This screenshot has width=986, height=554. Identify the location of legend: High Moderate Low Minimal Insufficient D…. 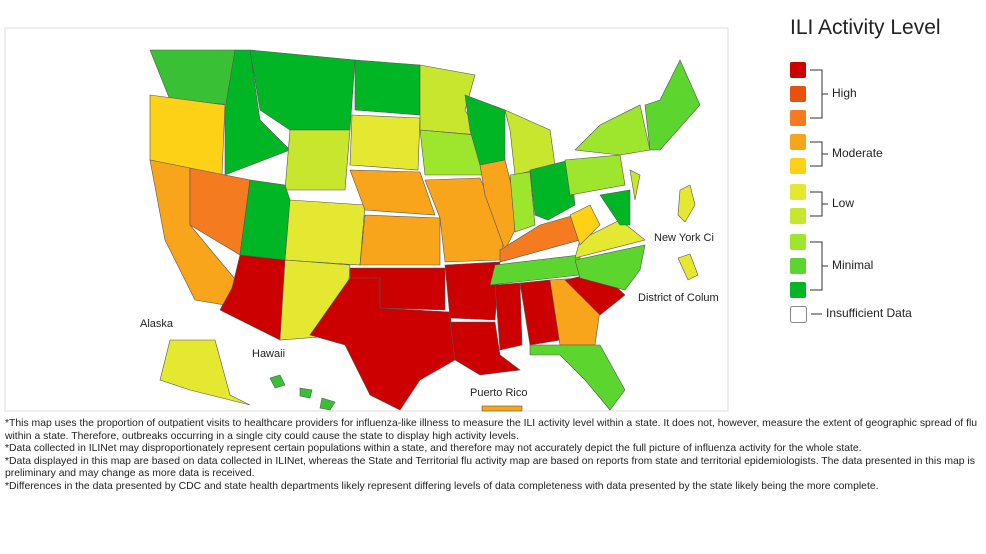
(851, 192).